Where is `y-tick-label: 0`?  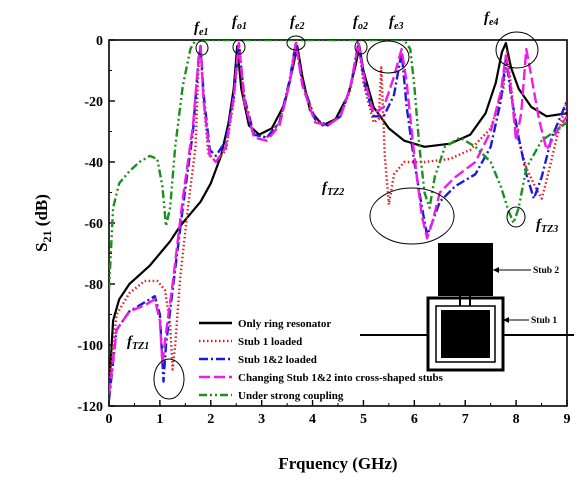
y-tick-label: 0 is located at coordinates (99, 41).